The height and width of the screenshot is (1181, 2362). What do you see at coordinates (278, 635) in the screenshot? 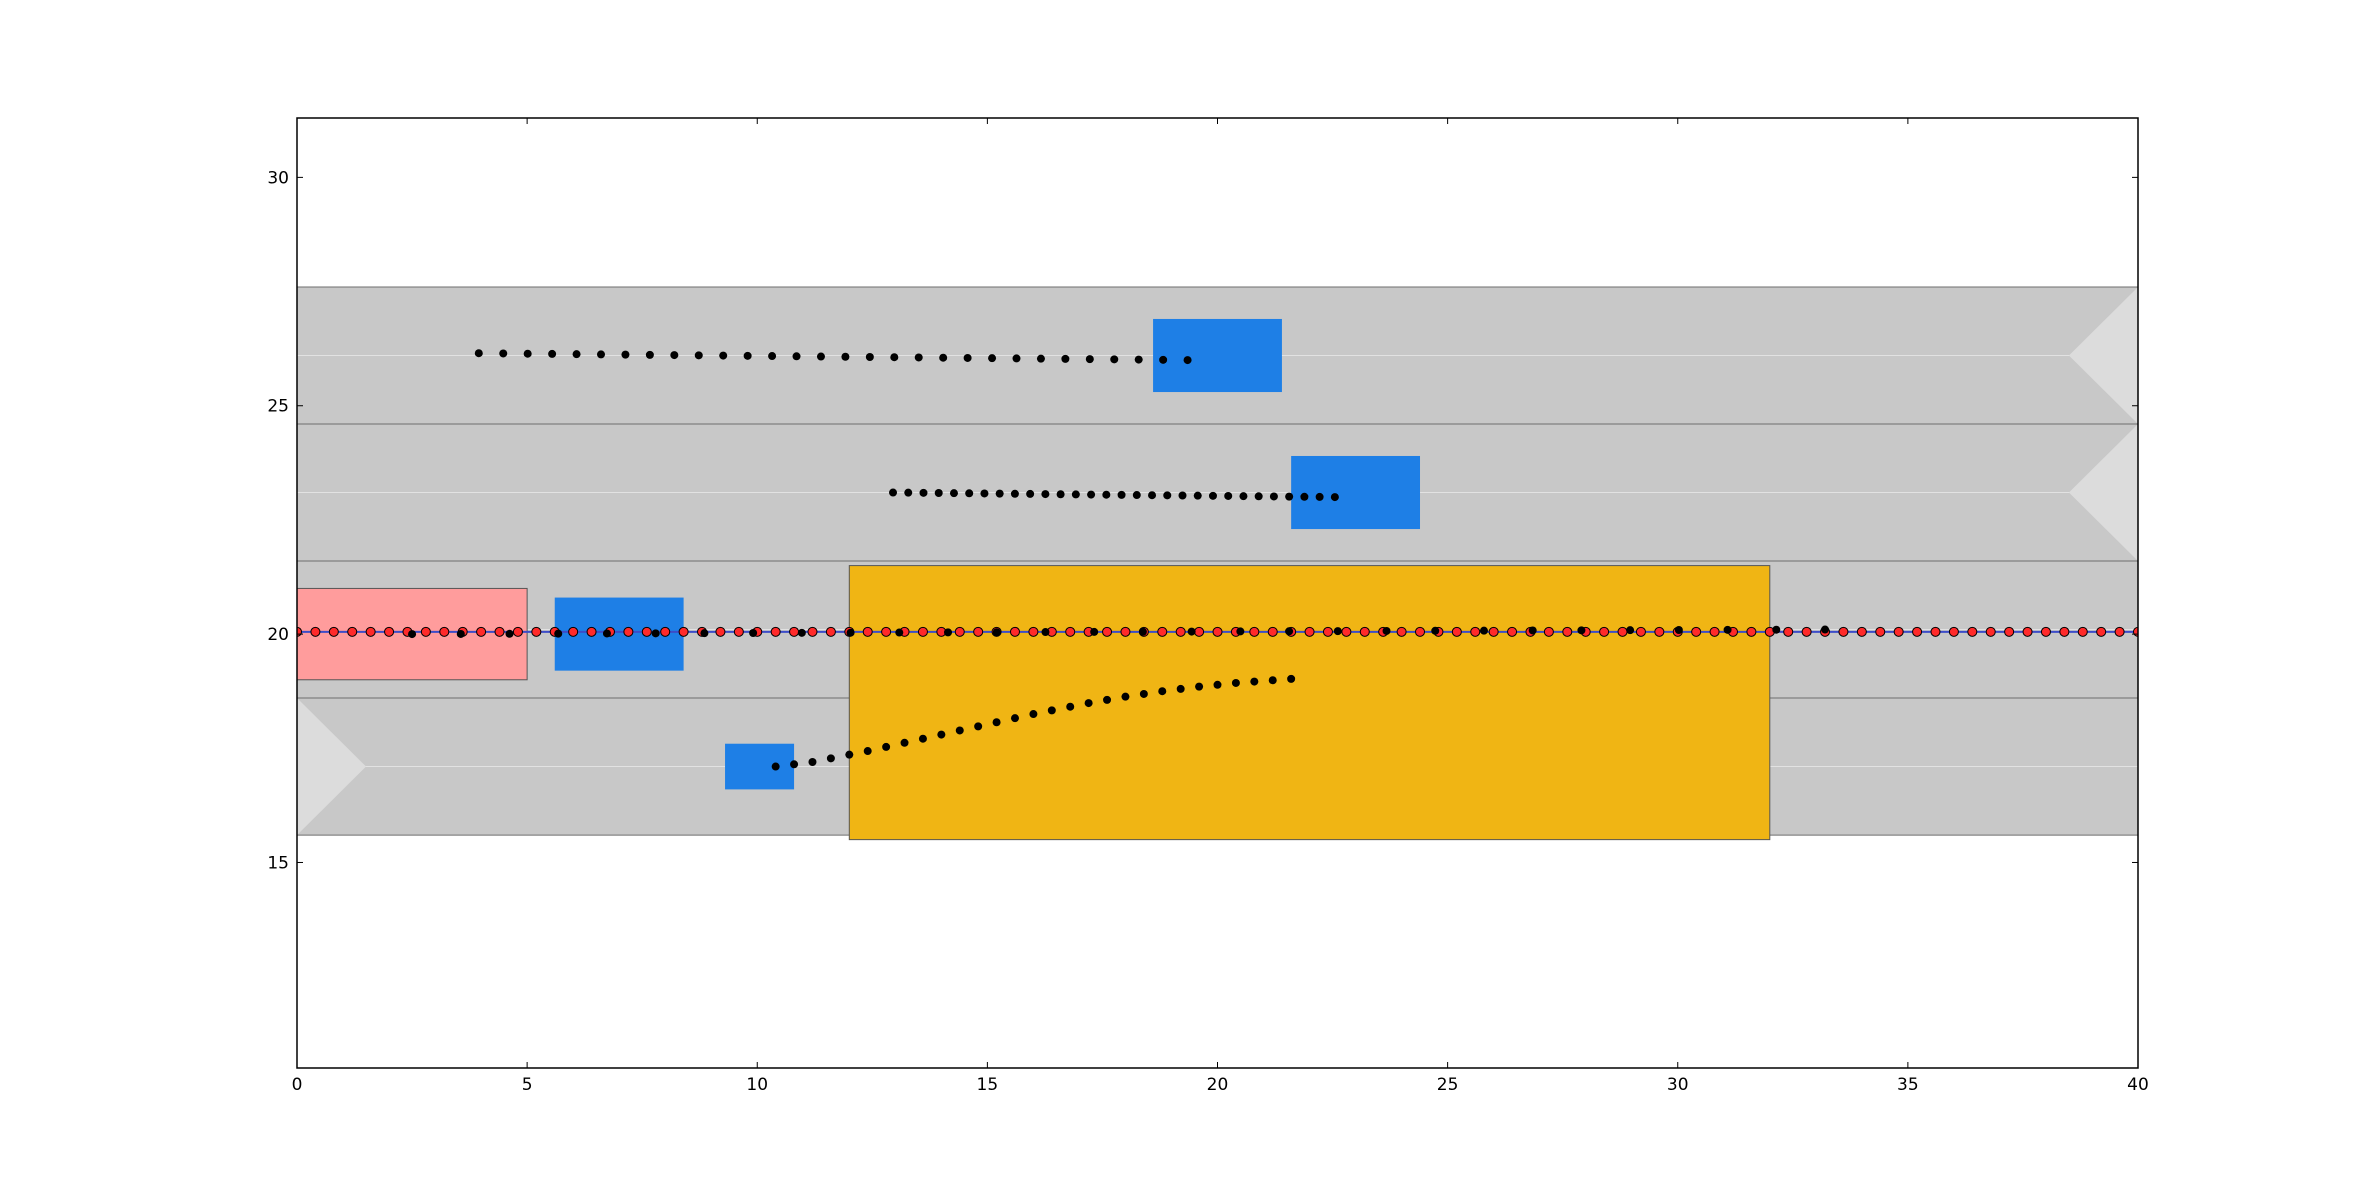
I see `y-tick-label: 20` at bounding box center [278, 635].